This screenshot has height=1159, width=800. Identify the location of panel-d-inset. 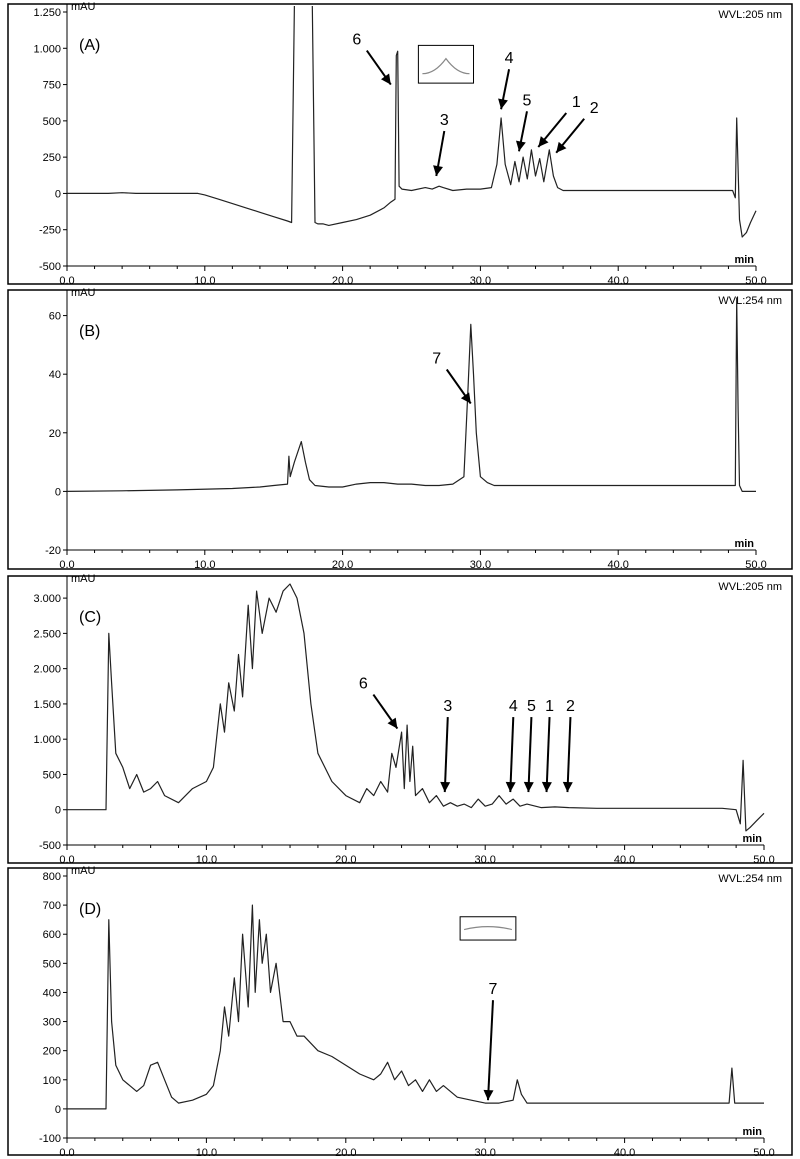
(488, 928).